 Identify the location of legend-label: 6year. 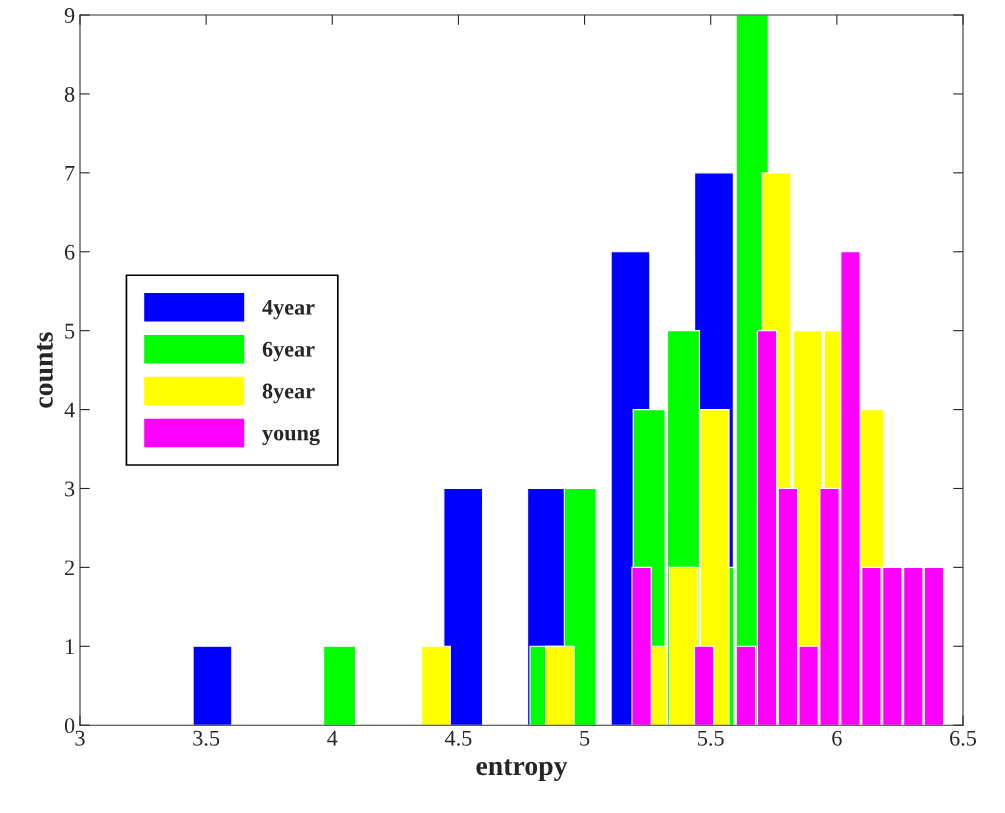
(288, 351).